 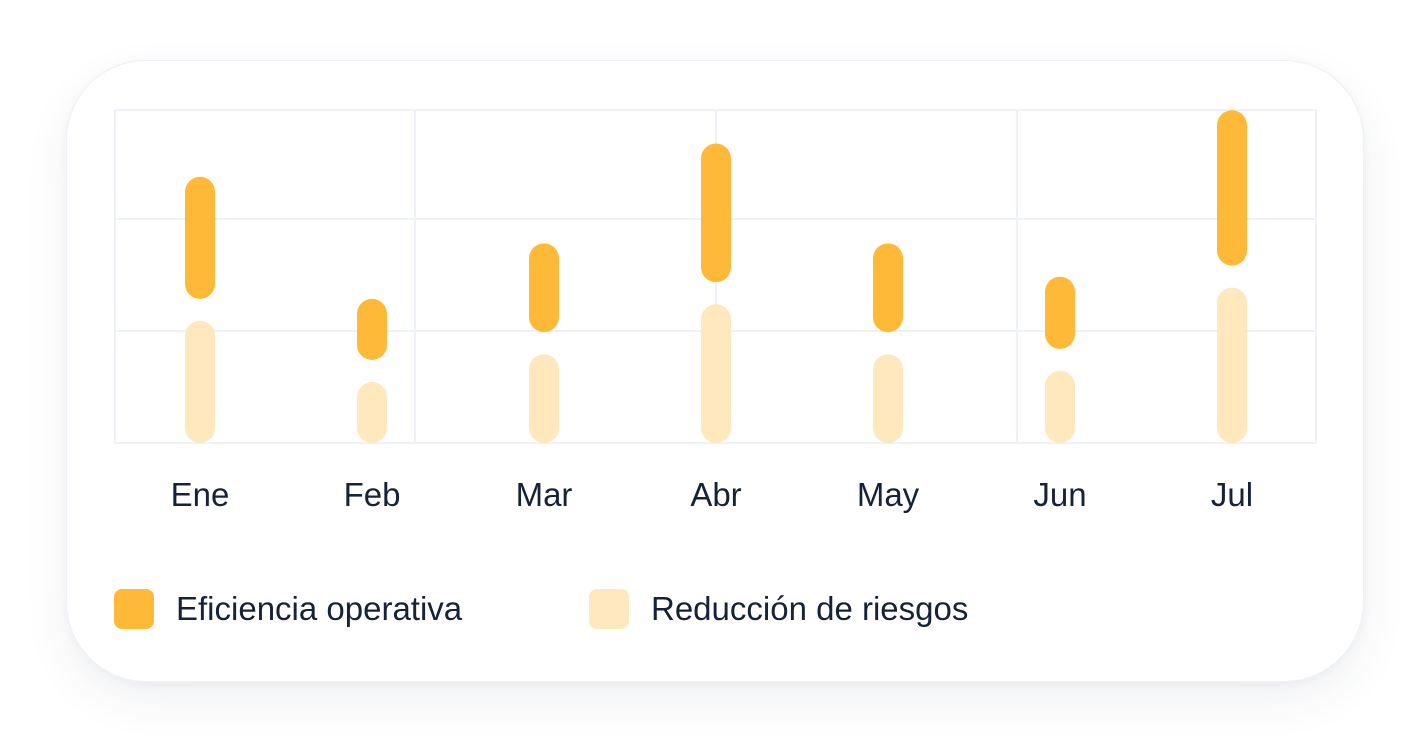 What do you see at coordinates (134, 609) in the screenshot?
I see `legend-swatch-eficiencia-operativa` at bounding box center [134, 609].